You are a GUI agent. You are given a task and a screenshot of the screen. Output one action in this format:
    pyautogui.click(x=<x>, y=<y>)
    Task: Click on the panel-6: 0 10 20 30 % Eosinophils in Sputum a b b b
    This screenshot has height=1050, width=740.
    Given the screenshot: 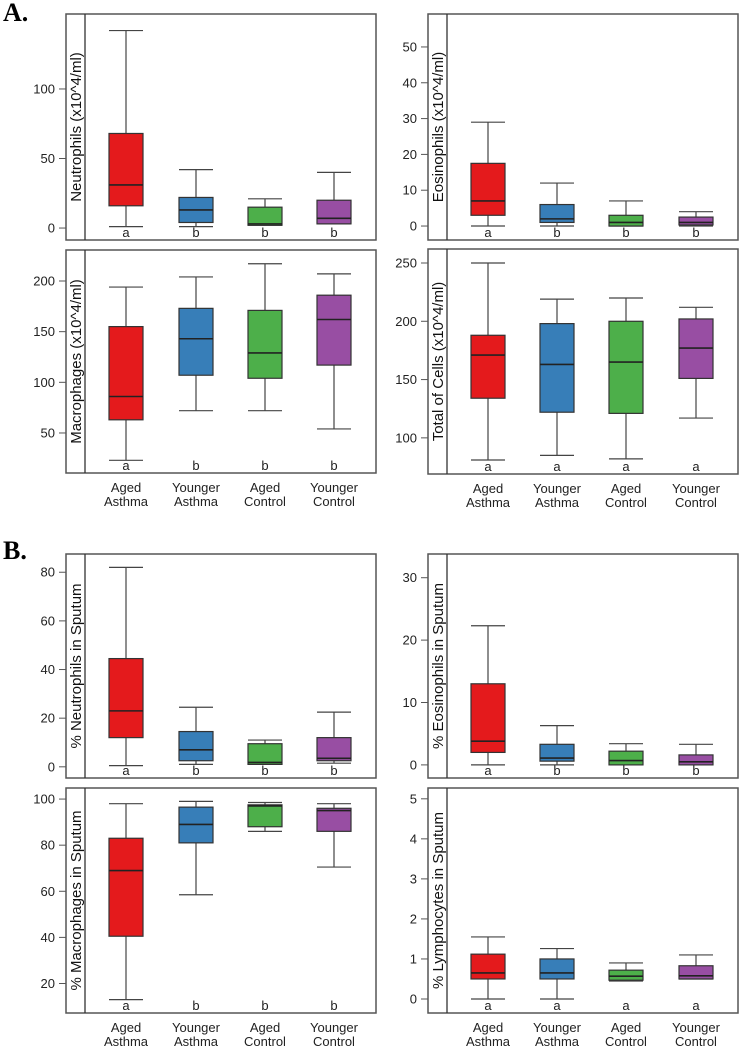 What is the action you would take?
    pyautogui.click(x=571, y=666)
    